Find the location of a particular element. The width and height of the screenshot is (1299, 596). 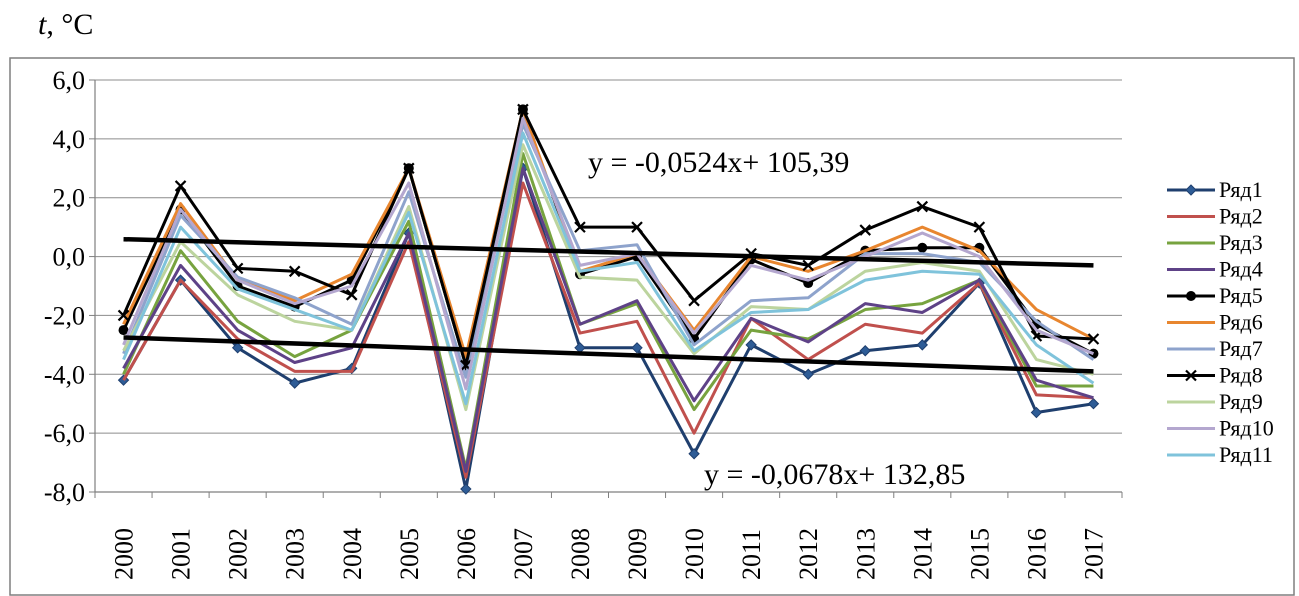

trendline-equation: y = -0,0524x+ 105,39 is located at coordinates (718, 162).